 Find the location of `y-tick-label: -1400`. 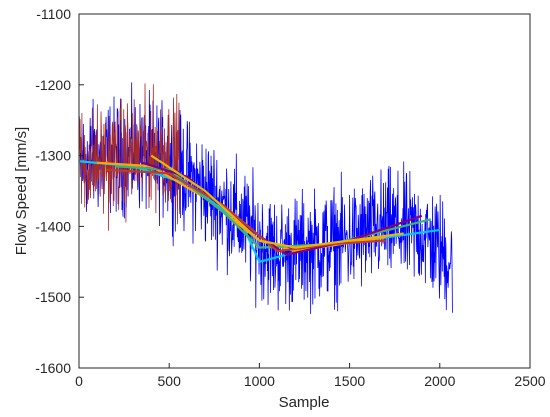

y-tick-label: -1400 is located at coordinates (53, 226).